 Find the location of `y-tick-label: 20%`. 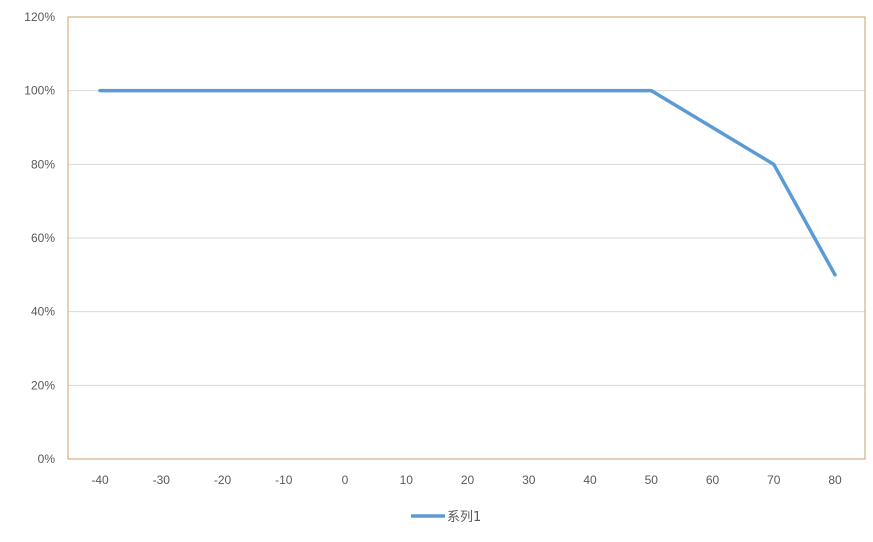

y-tick-label: 20% is located at coordinates (43, 385).